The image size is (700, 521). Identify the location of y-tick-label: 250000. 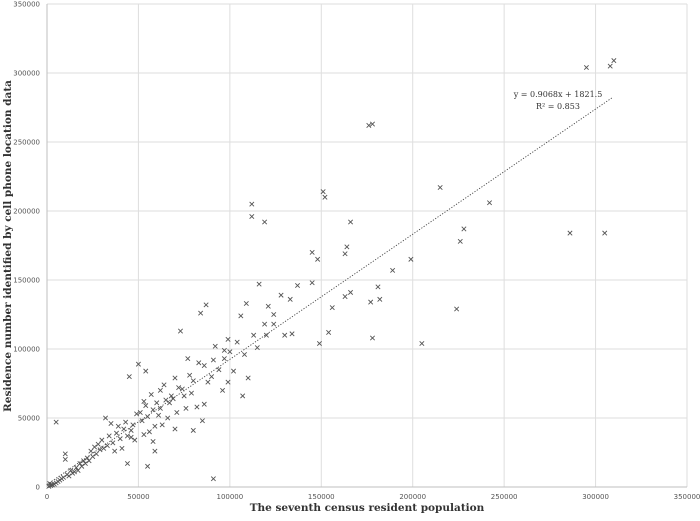
(26, 143).